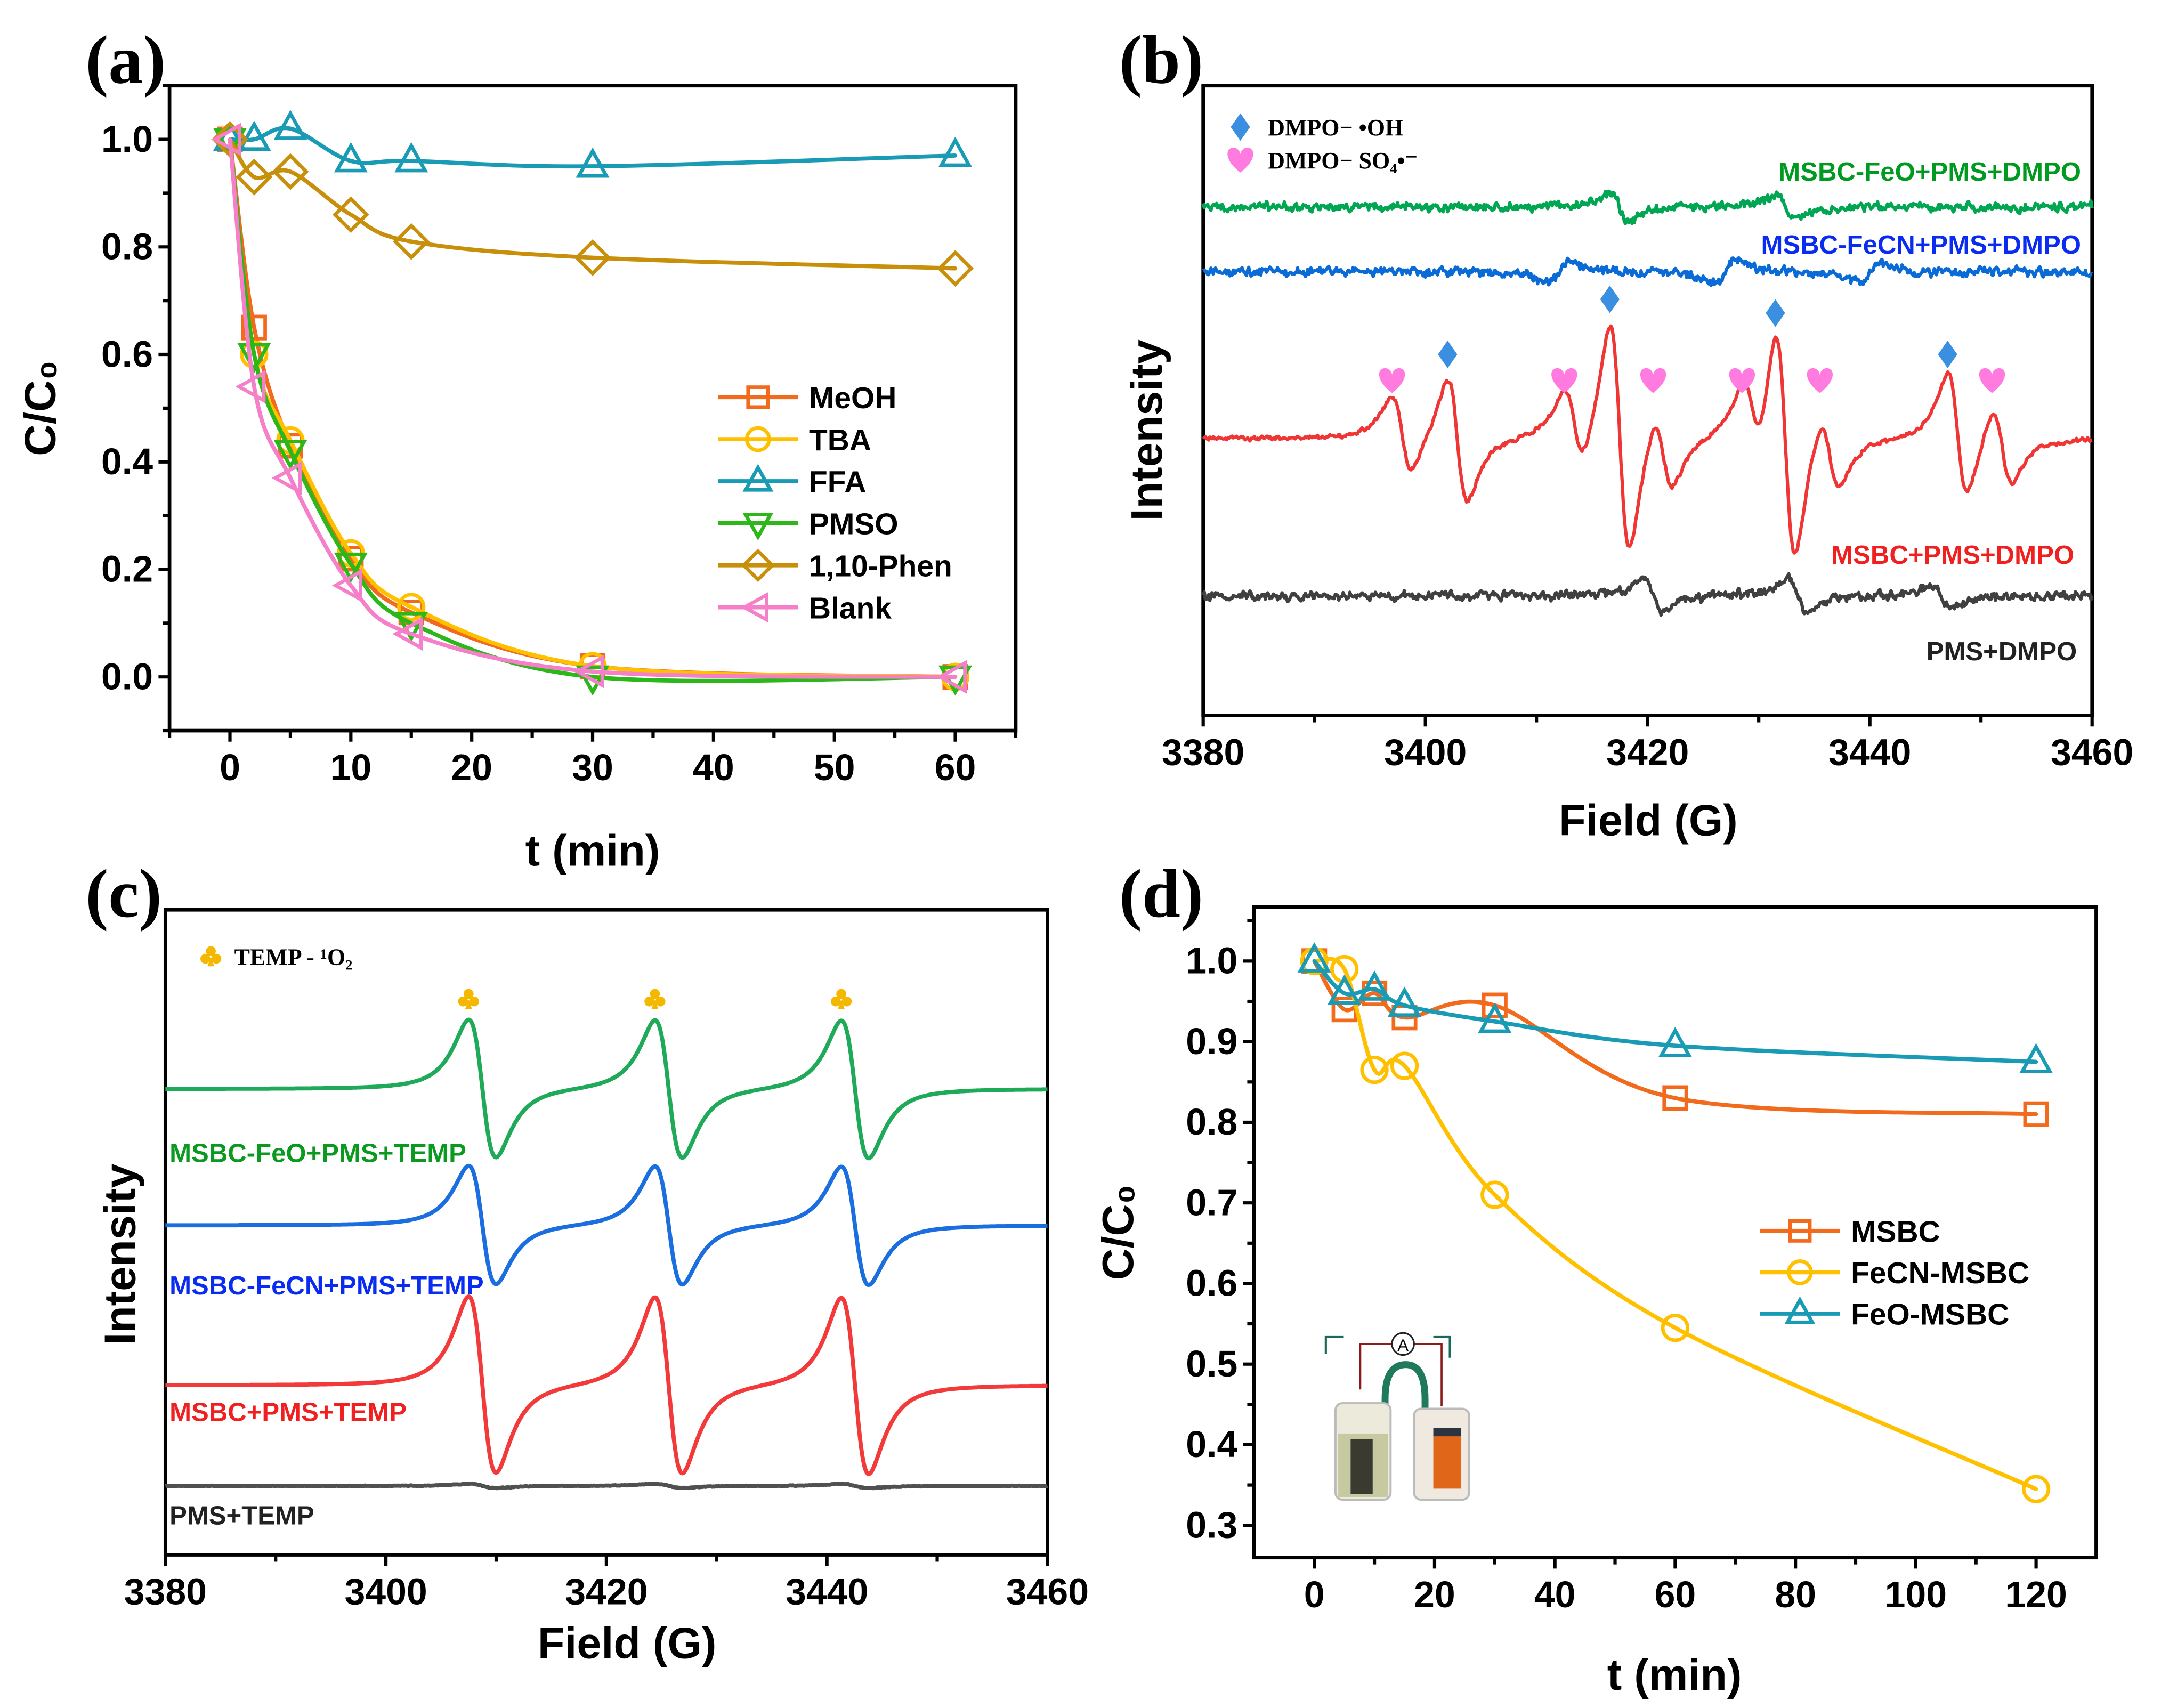  Describe the element at coordinates (293, 957) in the screenshot. I see `legend-label-temp-1o2: TEMP - ¹O₂` at that location.